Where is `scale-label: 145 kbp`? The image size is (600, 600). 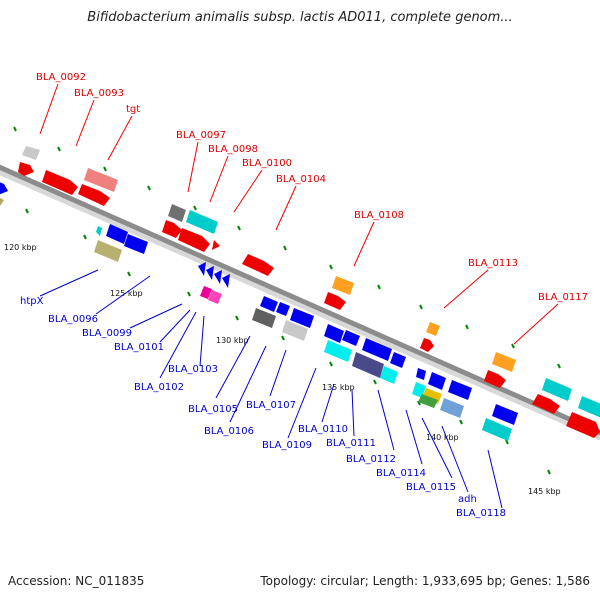
scale-label: 145 kbp is located at coordinates (544, 491).